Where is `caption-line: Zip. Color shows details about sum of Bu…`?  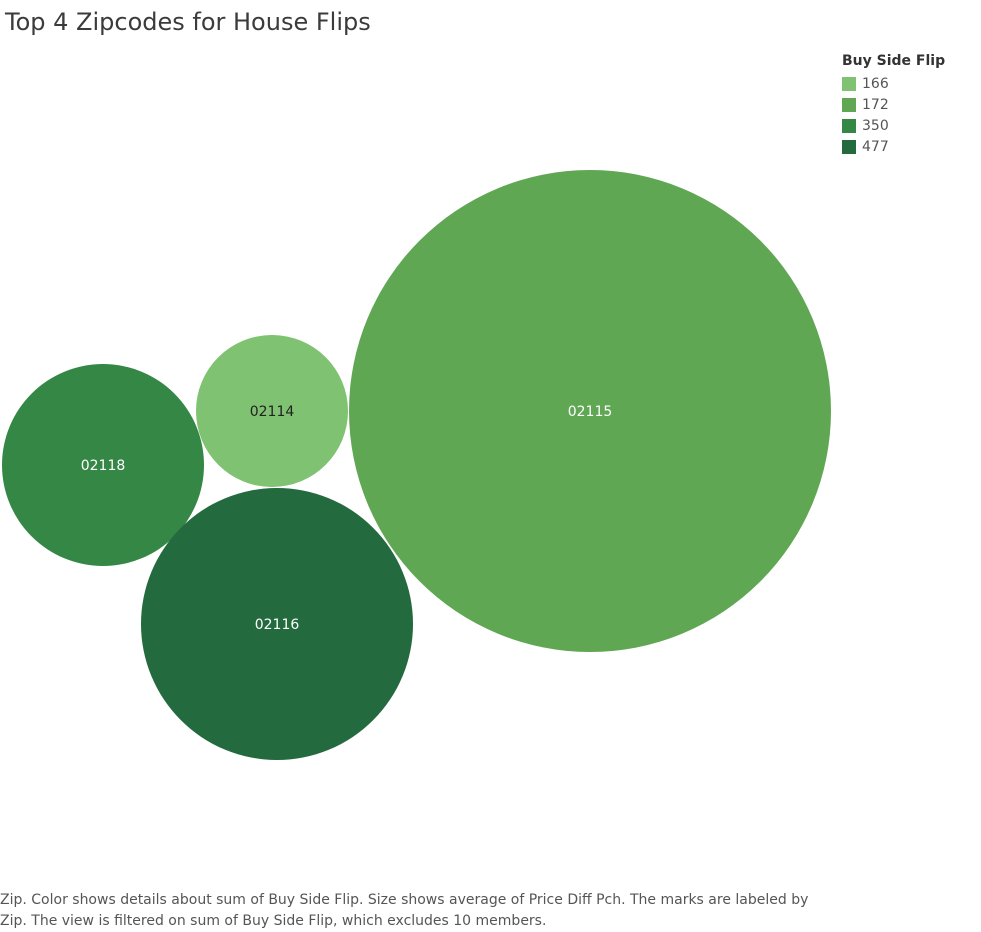 caption-line: Zip. Color shows details about sum of Bu… is located at coordinates (404, 900).